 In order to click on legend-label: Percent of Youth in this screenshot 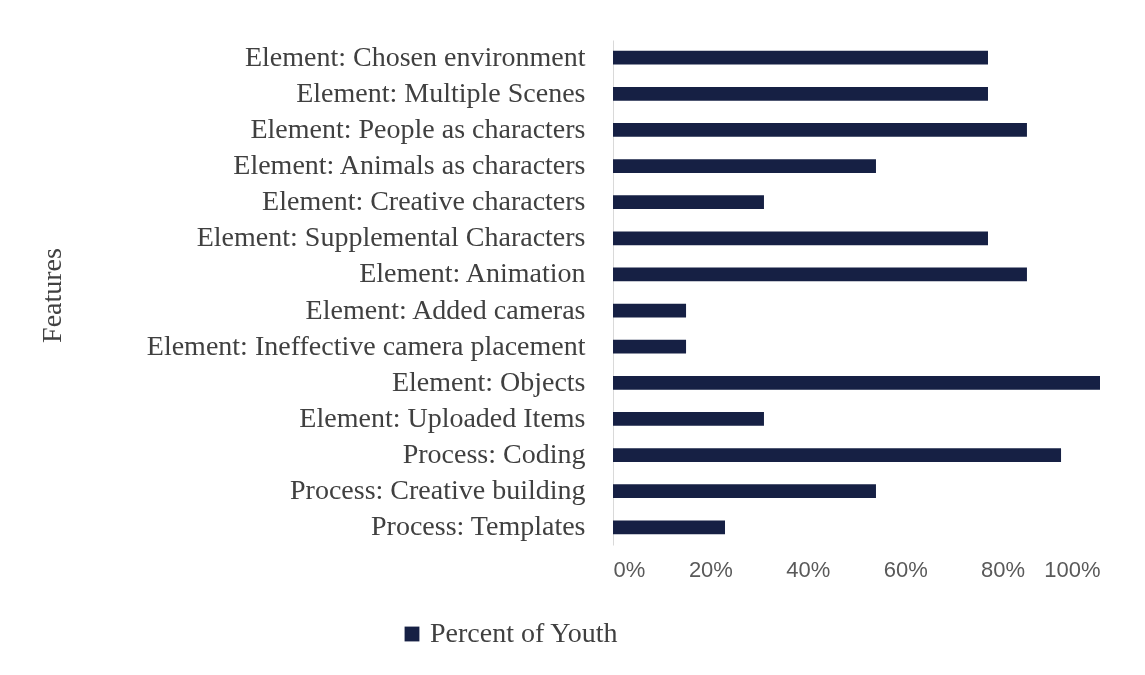, I will do `click(524, 632)`.